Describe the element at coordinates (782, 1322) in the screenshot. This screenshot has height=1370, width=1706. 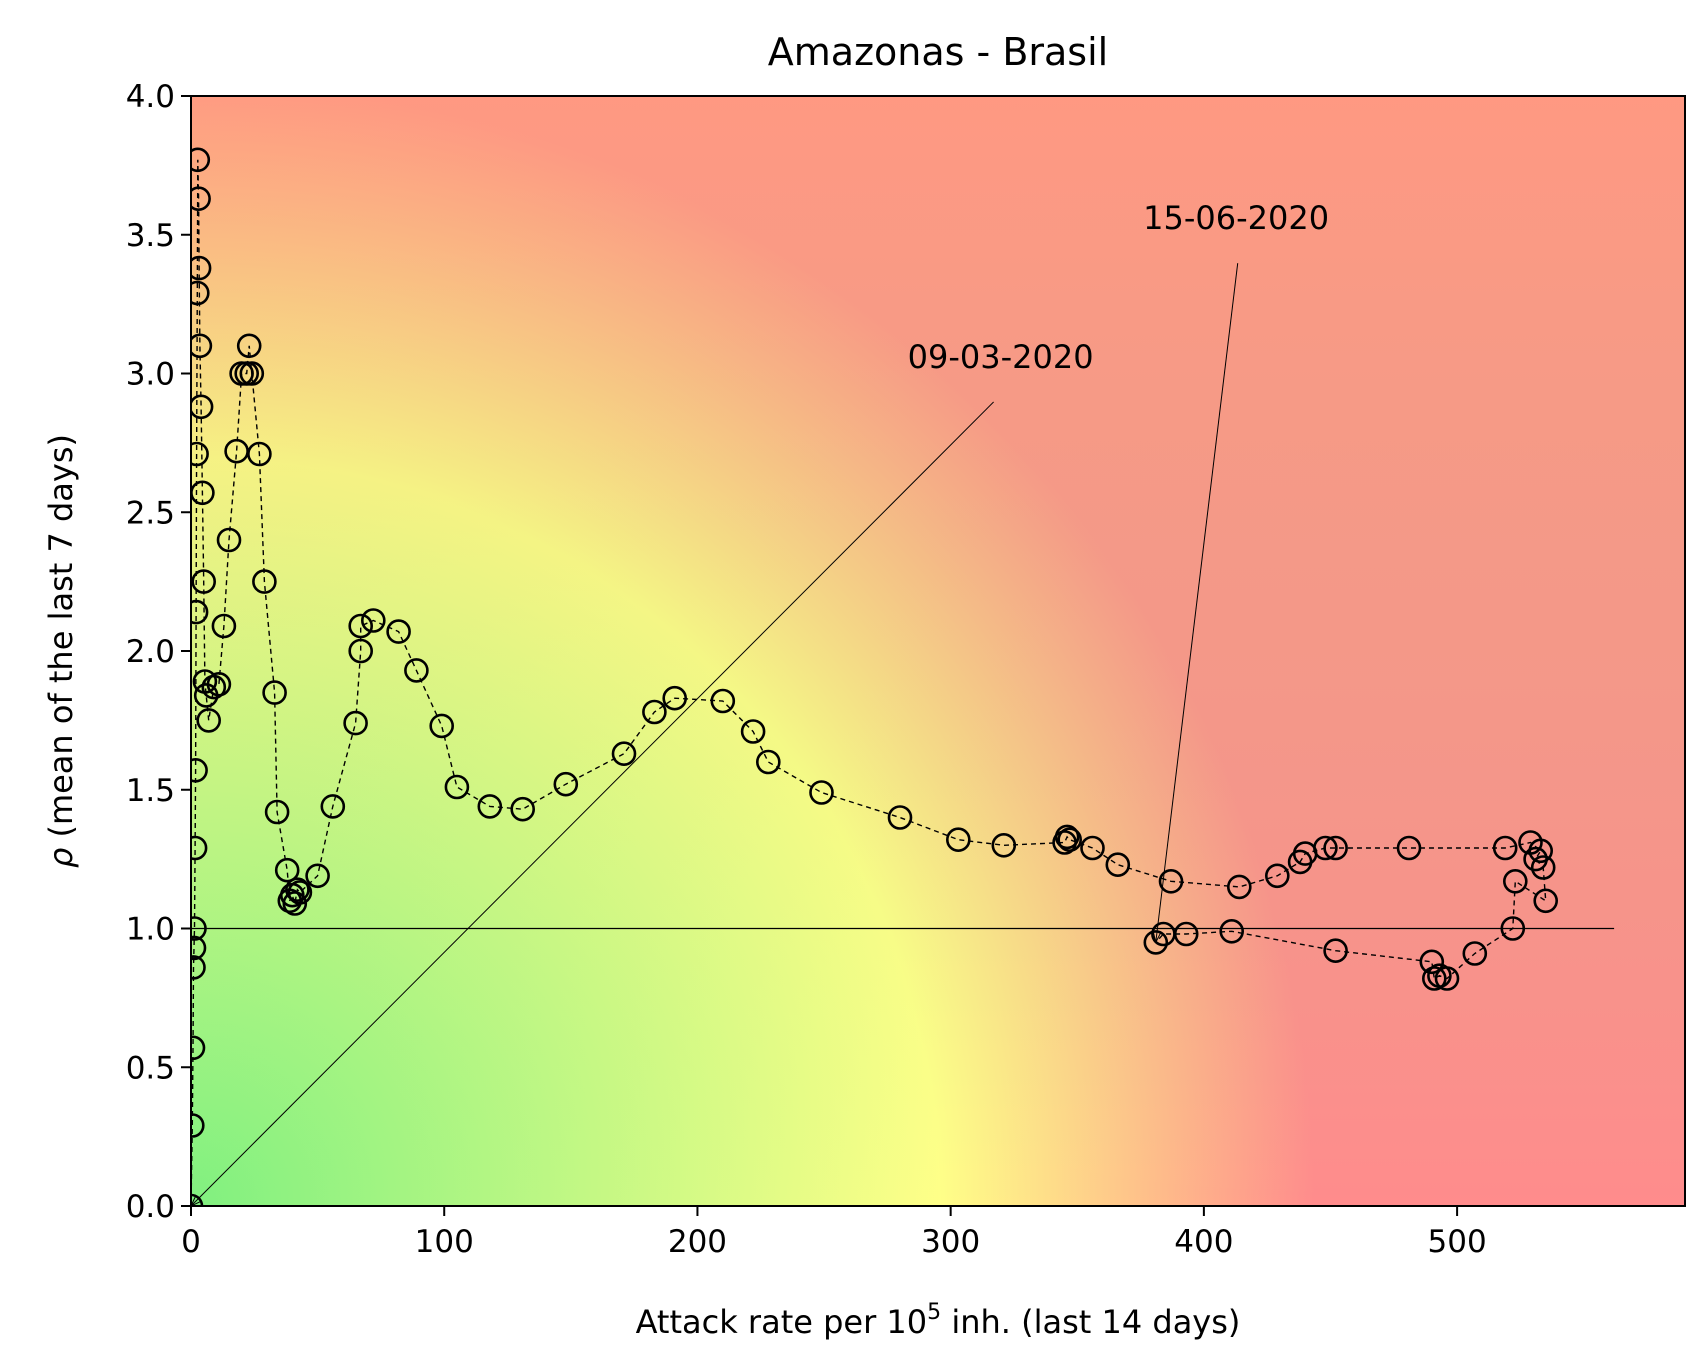
I see `x-axis-label-prefix: Attack rate per 10` at that location.